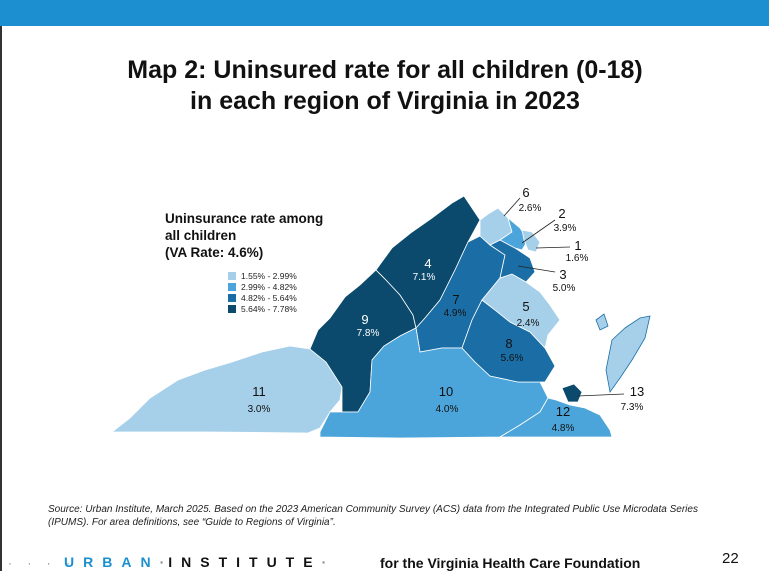 The height and width of the screenshot is (571, 769). I want to click on region-2-id: 2, so click(561, 213).